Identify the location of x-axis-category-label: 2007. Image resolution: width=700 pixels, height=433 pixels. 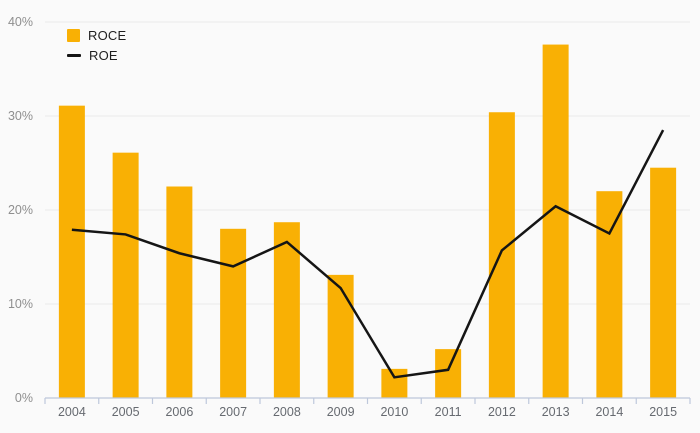
(233, 412).